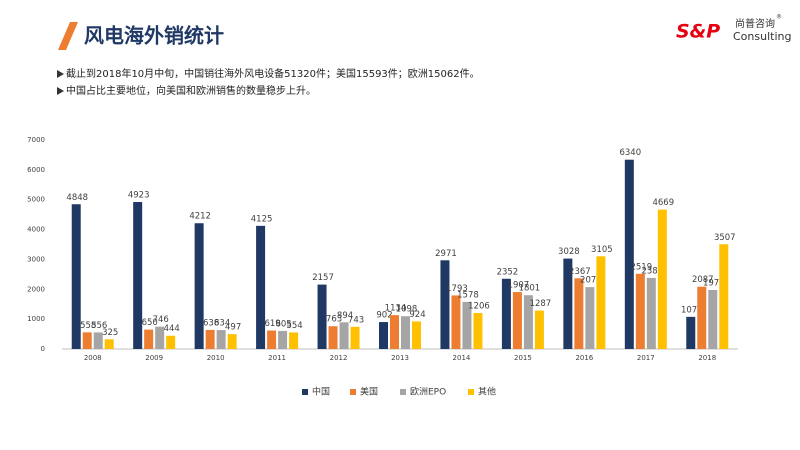 This screenshot has height=450, width=800. I want to click on y-tick-label: 6000, so click(36, 170).